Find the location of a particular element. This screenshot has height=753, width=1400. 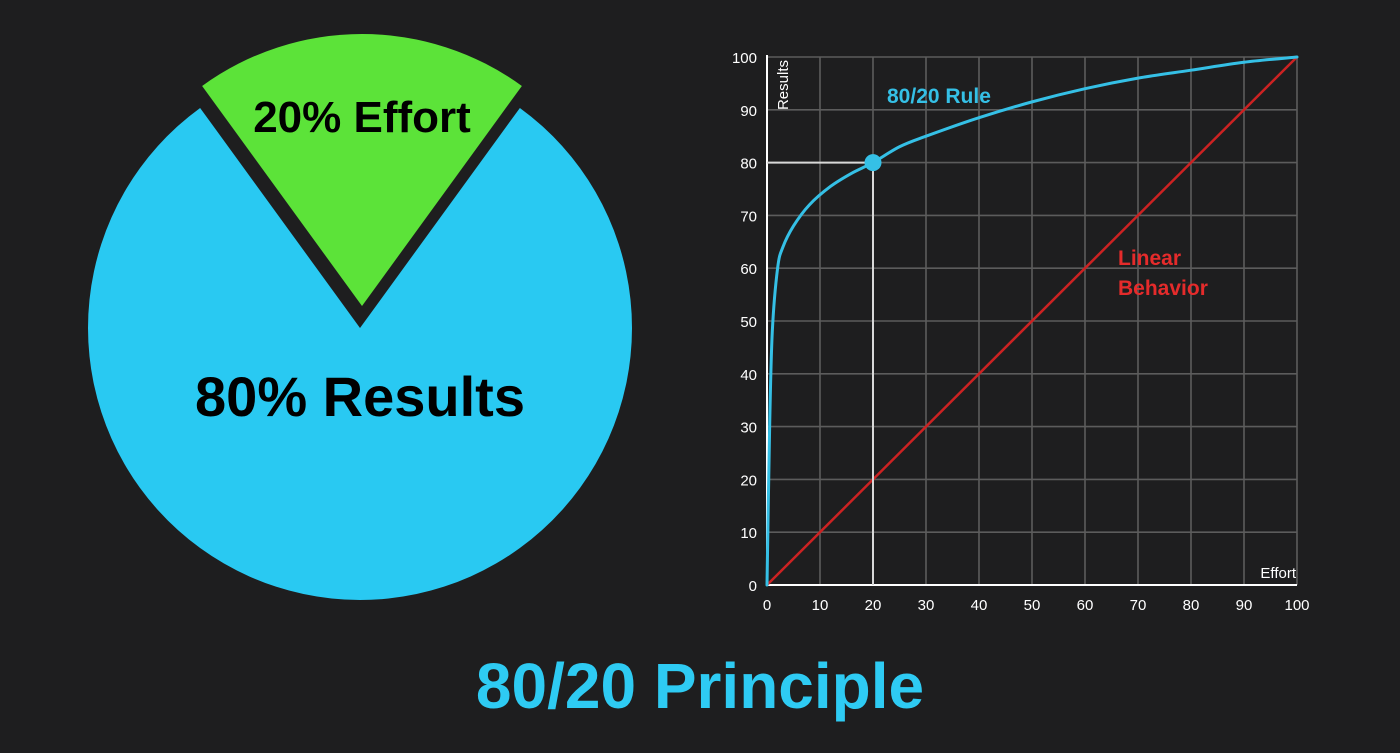

x-axis-label: Effort is located at coordinates (1278, 573).